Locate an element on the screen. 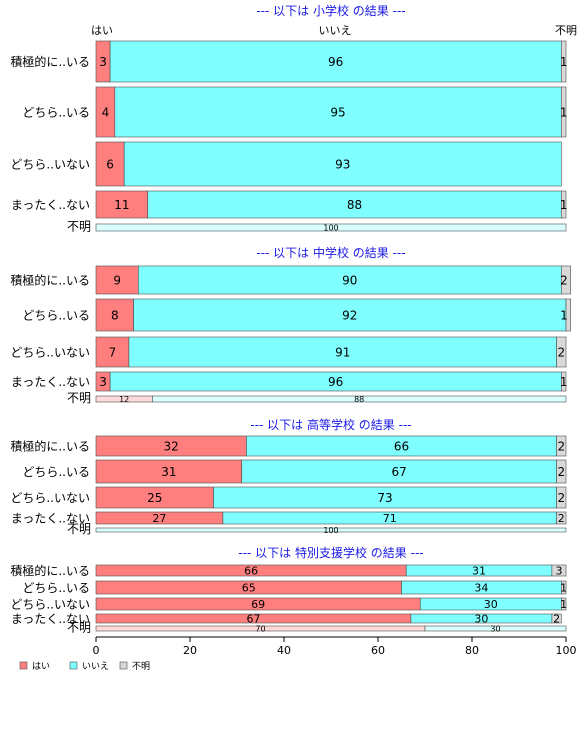 This screenshot has height=747, width=580. column-header-label: はい is located at coordinates (102, 30).